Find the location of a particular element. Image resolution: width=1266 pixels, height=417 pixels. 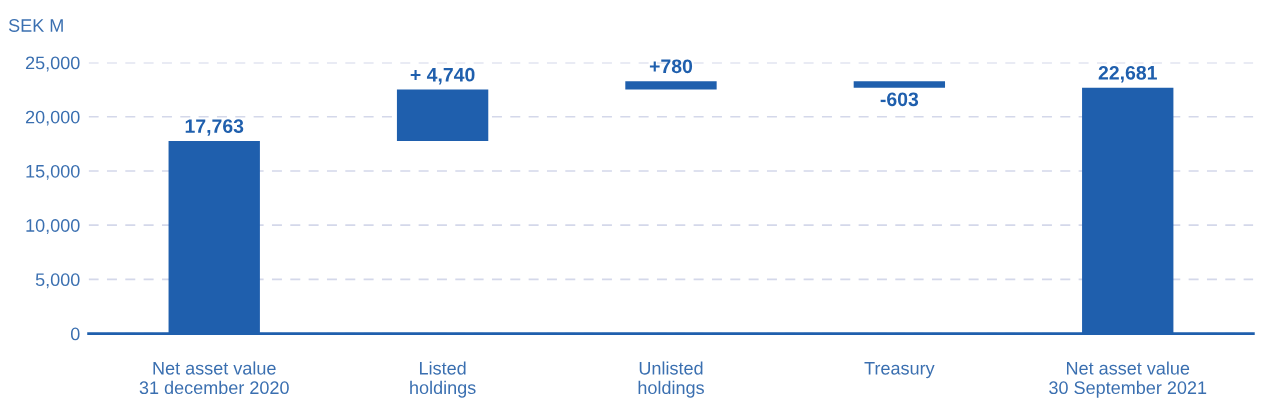

data-label: -603 is located at coordinates (899, 99).